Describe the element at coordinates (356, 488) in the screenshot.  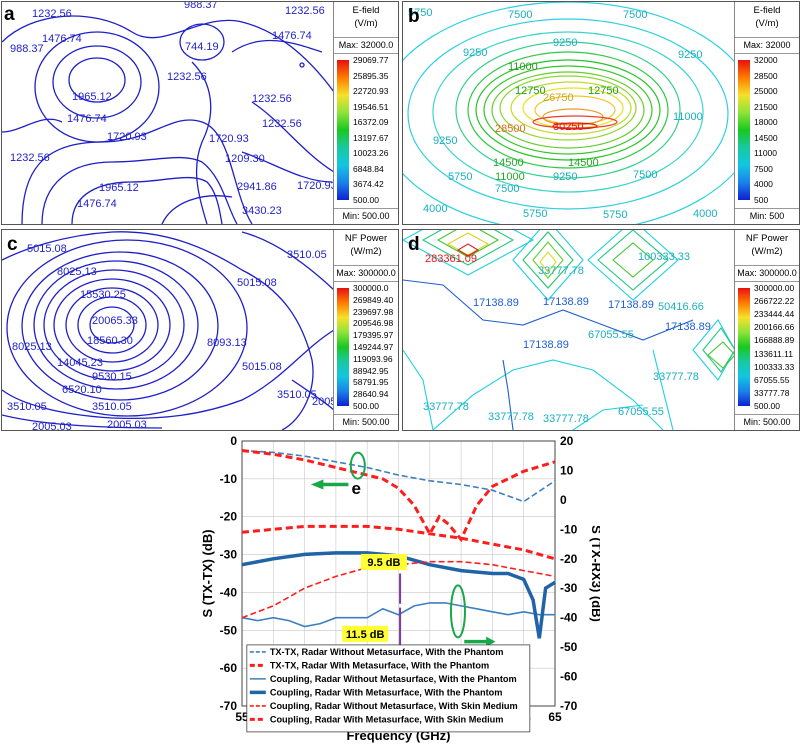
I see `panel-label-e: e` at that location.